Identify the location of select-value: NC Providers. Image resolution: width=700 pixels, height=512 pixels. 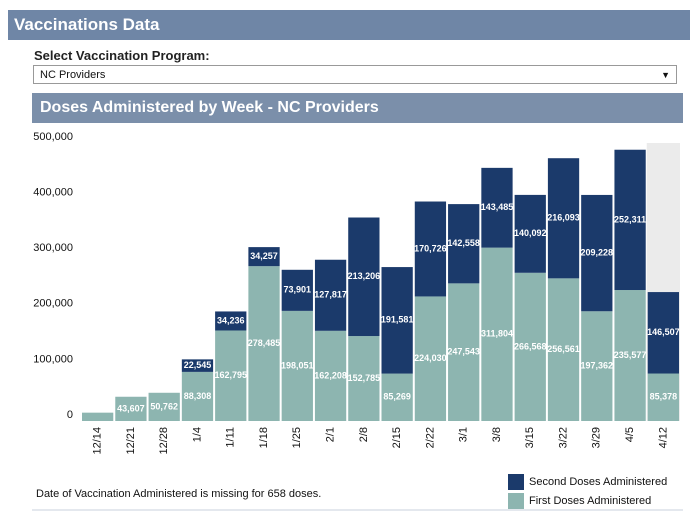
(73, 75).